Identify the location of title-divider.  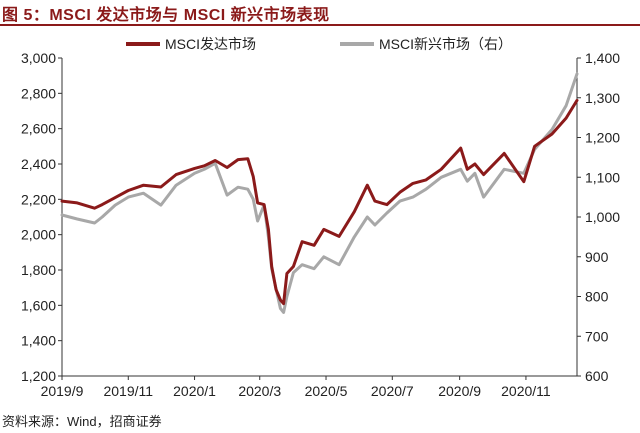
(320, 25).